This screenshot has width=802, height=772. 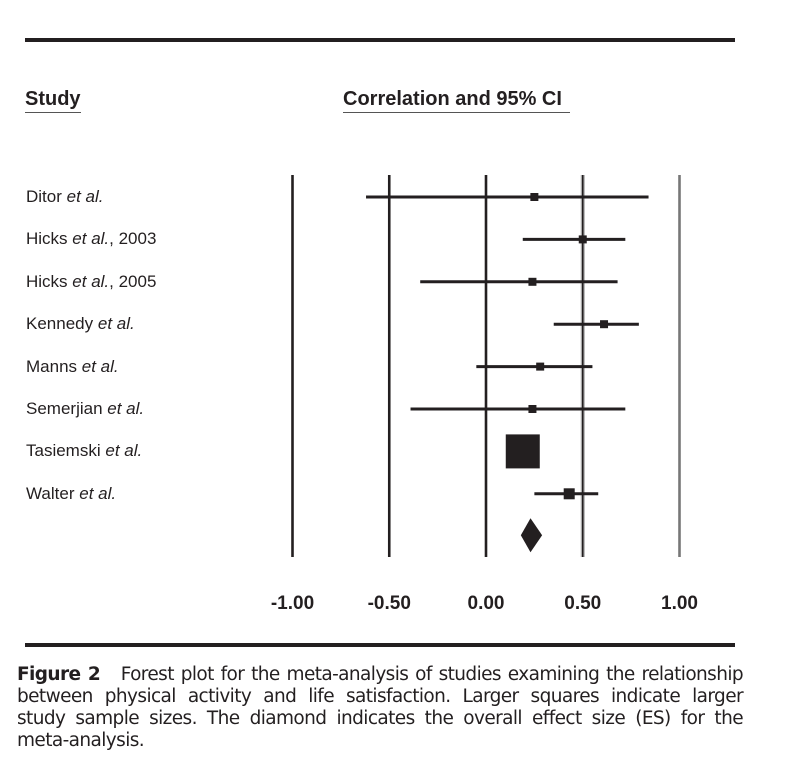 I want to click on x-tick-label: 0.50, so click(x=582, y=603).